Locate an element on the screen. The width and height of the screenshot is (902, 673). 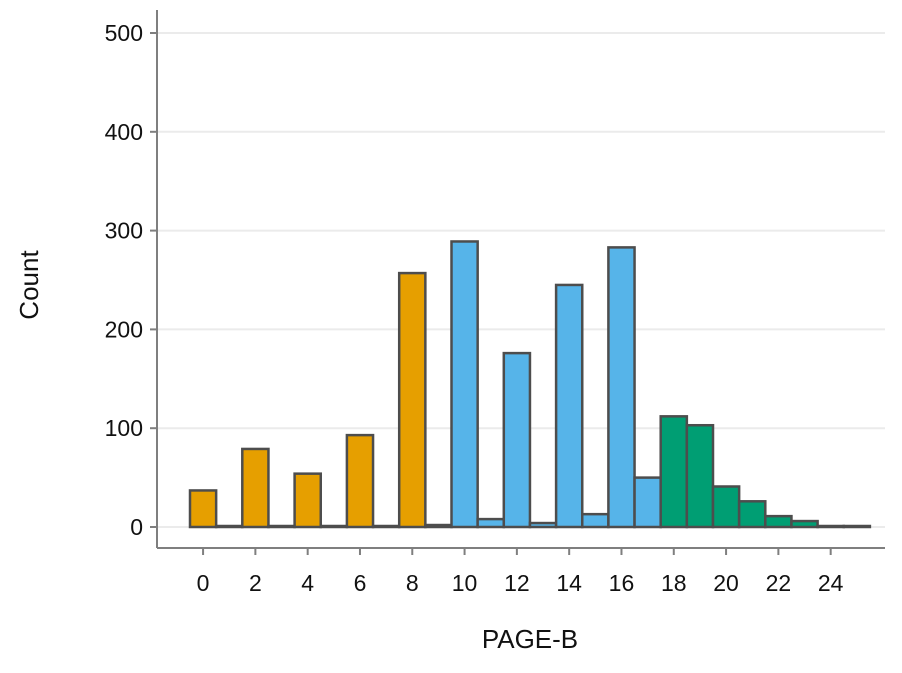
x-tick-label: 16 is located at coordinates (622, 583).